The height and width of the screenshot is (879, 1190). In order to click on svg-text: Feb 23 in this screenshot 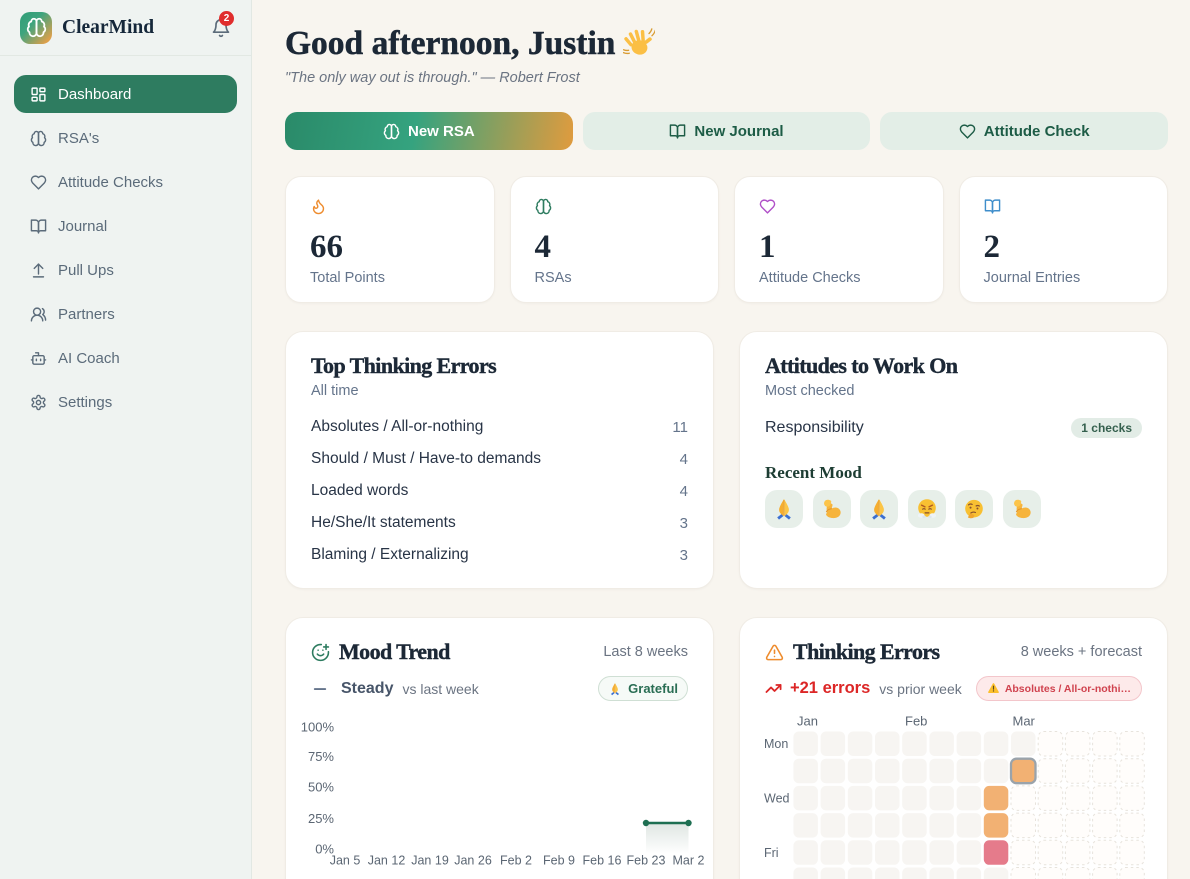, I will do `click(646, 861)`.